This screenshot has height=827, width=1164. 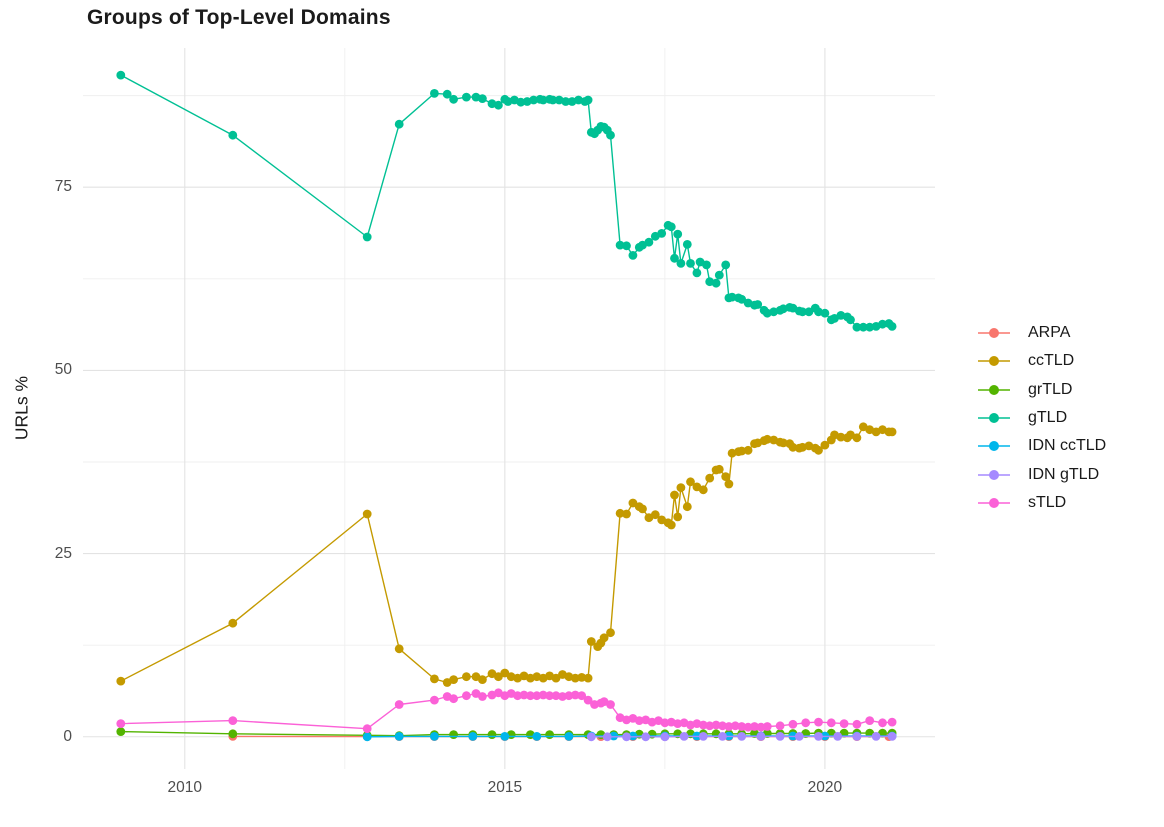 I want to click on legend-label: IDN ccTLD, so click(x=1067, y=446).